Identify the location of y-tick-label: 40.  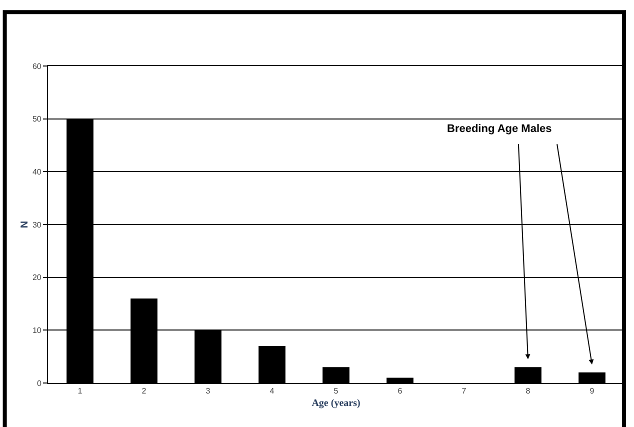
(37, 171).